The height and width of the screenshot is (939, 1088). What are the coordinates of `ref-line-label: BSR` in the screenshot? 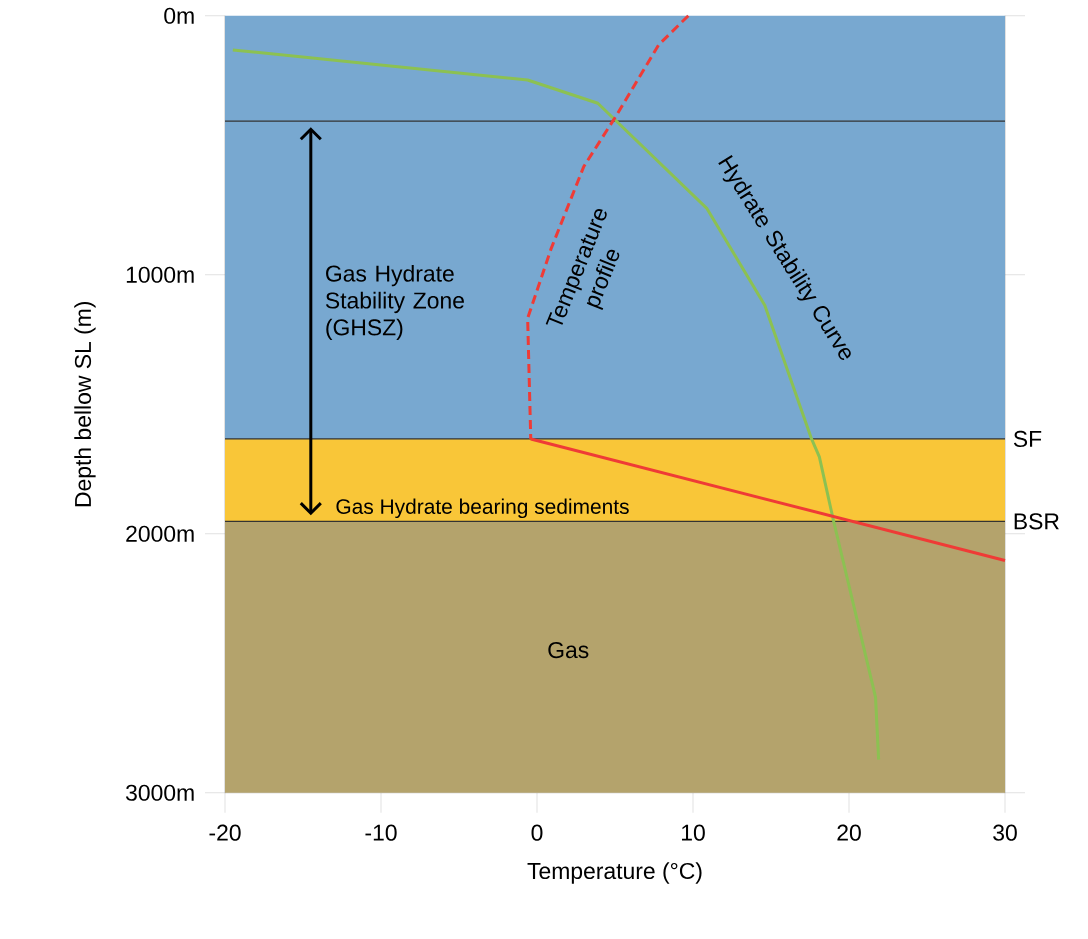 It's located at (1036, 521).